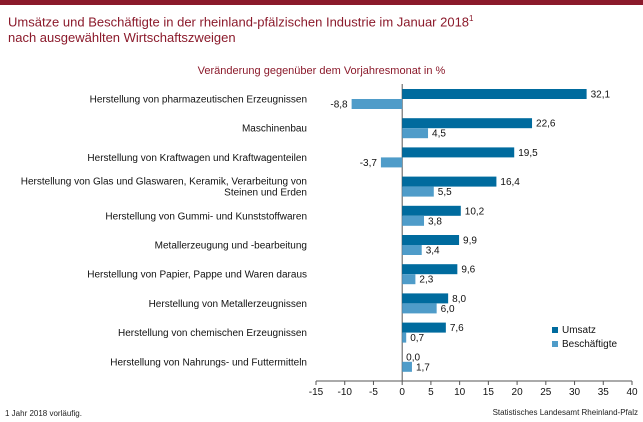  Describe the element at coordinates (528, 153) in the screenshot. I see `data-label: 19,5` at that location.